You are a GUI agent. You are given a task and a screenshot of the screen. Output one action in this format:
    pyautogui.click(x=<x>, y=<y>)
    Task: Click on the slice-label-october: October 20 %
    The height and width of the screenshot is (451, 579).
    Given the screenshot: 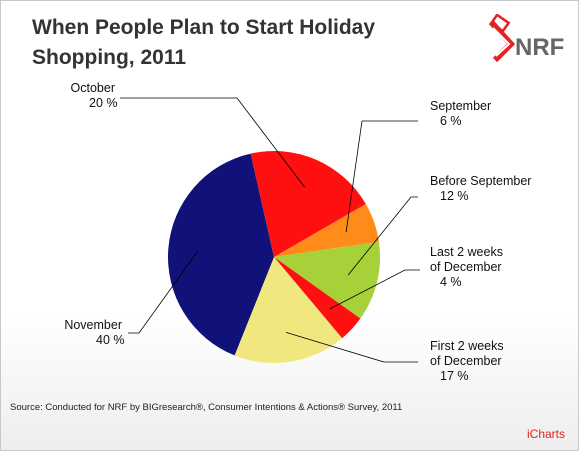 What is the action you would take?
    pyautogui.click(x=94, y=95)
    